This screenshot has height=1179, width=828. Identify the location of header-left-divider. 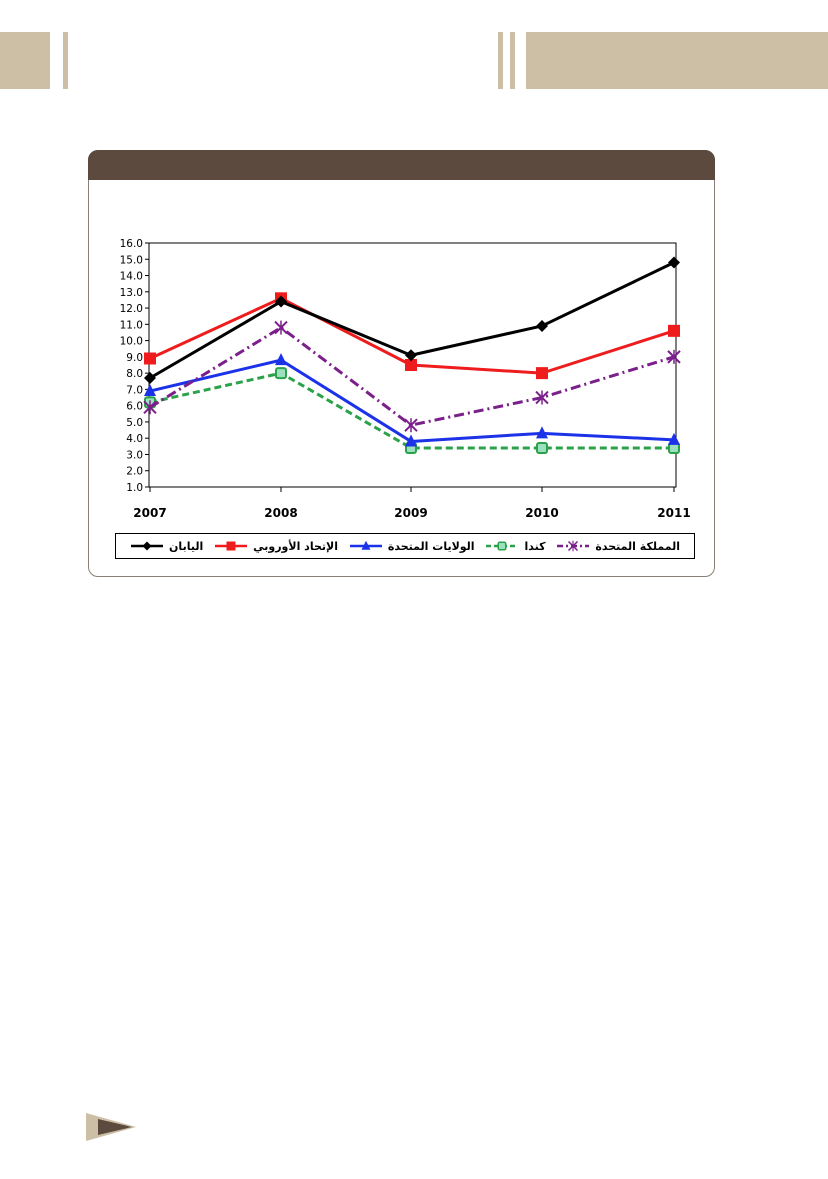
(65, 60).